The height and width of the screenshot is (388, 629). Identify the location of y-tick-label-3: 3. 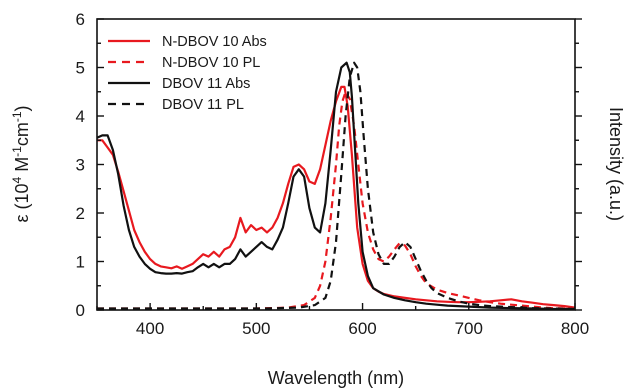
(80, 165).